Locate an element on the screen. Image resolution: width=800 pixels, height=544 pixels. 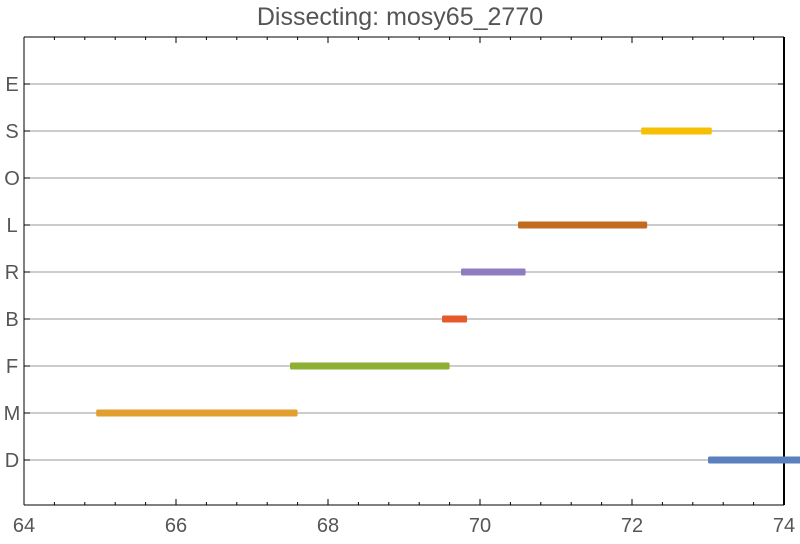
y-category-label-b: B is located at coordinates (11, 320).